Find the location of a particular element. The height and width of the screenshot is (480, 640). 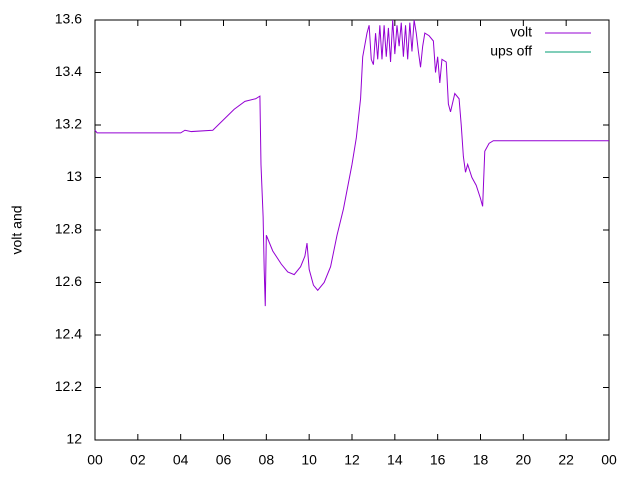

x-tick-label: 12 is located at coordinates (352, 460).